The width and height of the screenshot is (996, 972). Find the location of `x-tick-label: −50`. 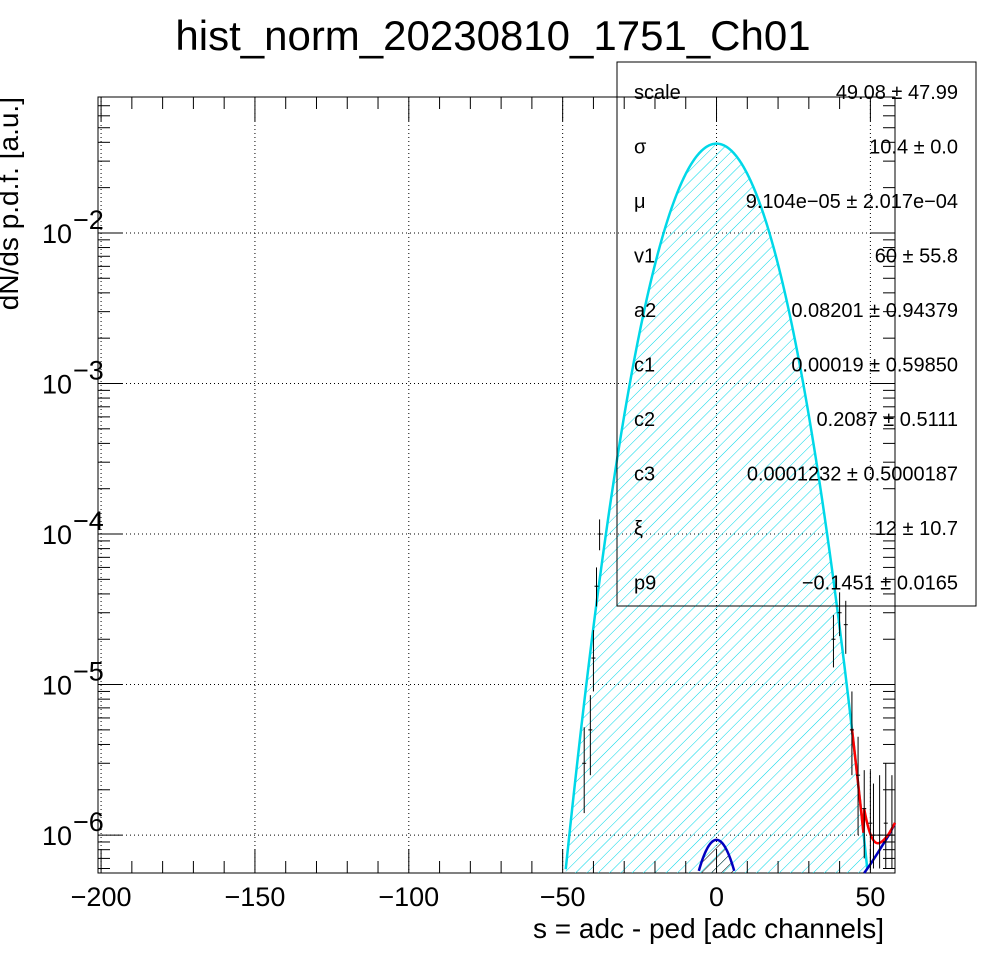

x-tick-label: −50 is located at coordinates (563, 897).